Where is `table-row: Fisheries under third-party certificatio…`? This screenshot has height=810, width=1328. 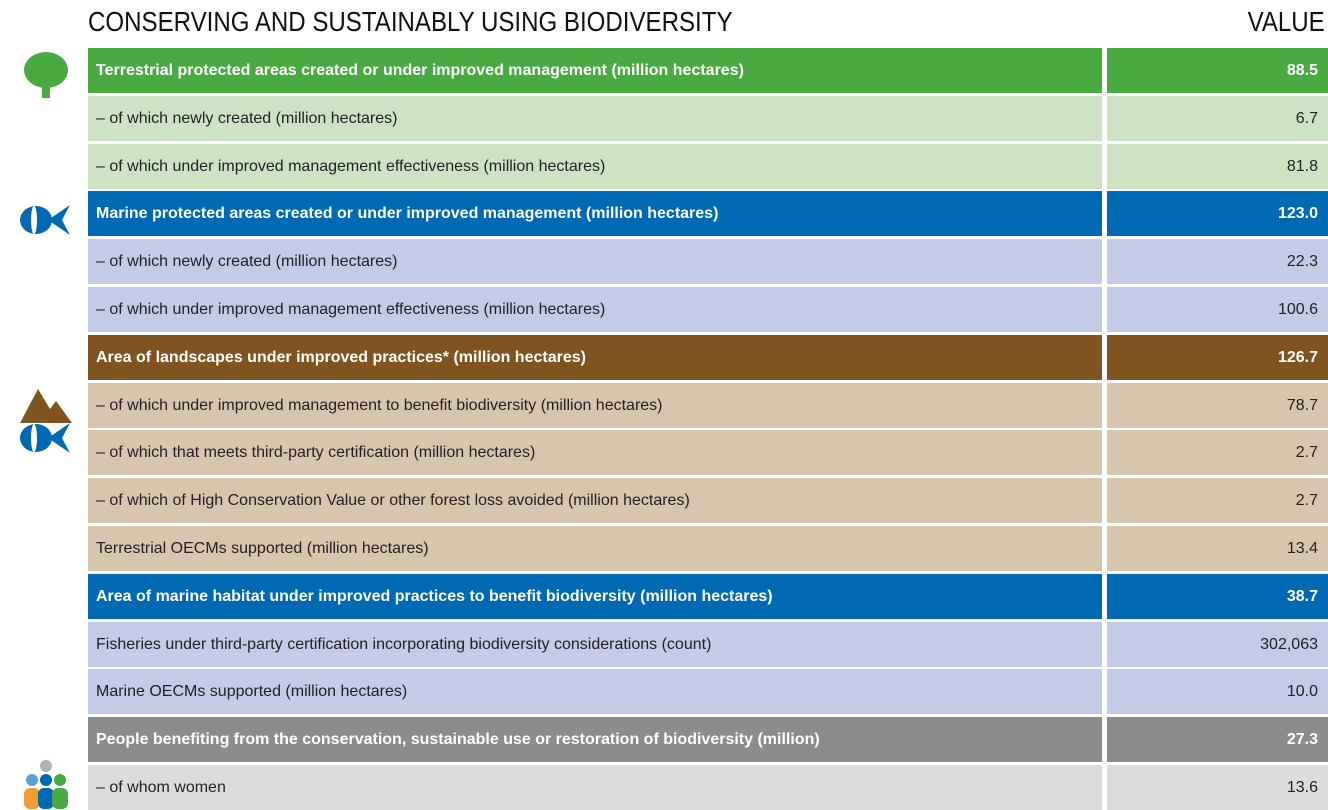
table-row: Fisheries under third-party certificatio… is located at coordinates (708, 644).